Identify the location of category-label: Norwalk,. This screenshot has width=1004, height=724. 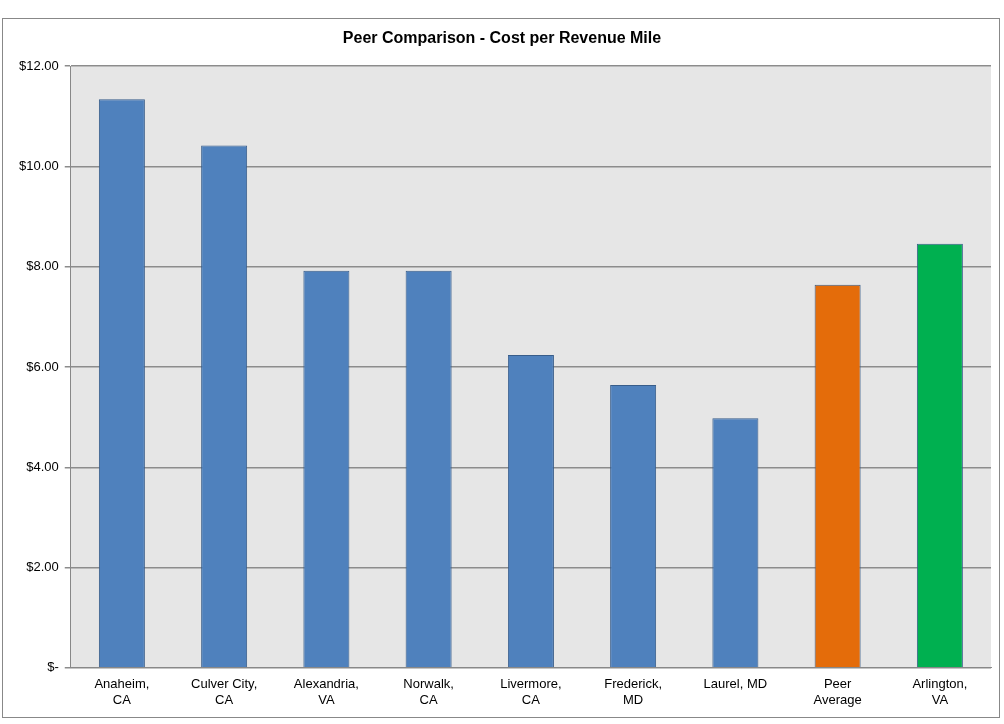
(428, 684).